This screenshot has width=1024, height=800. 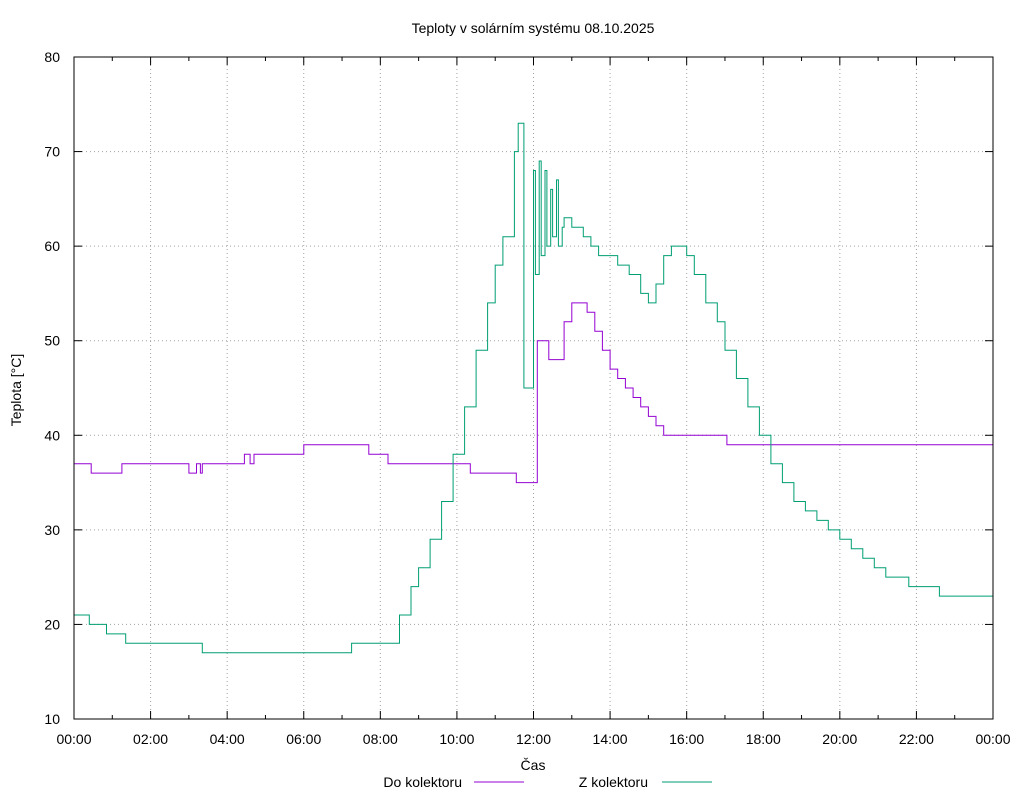 What do you see at coordinates (303, 739) in the screenshot?
I see `x-tick-label: 06:00` at bounding box center [303, 739].